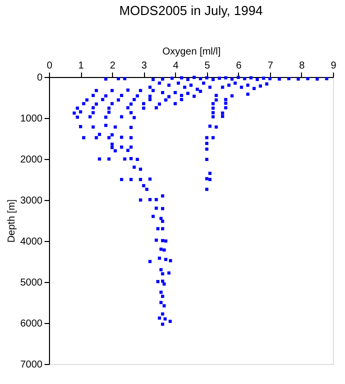 This screenshot has width=345, height=384. What do you see at coordinates (31, 160) in the screenshot?
I see `y-tick-label: 2000` at bounding box center [31, 160].